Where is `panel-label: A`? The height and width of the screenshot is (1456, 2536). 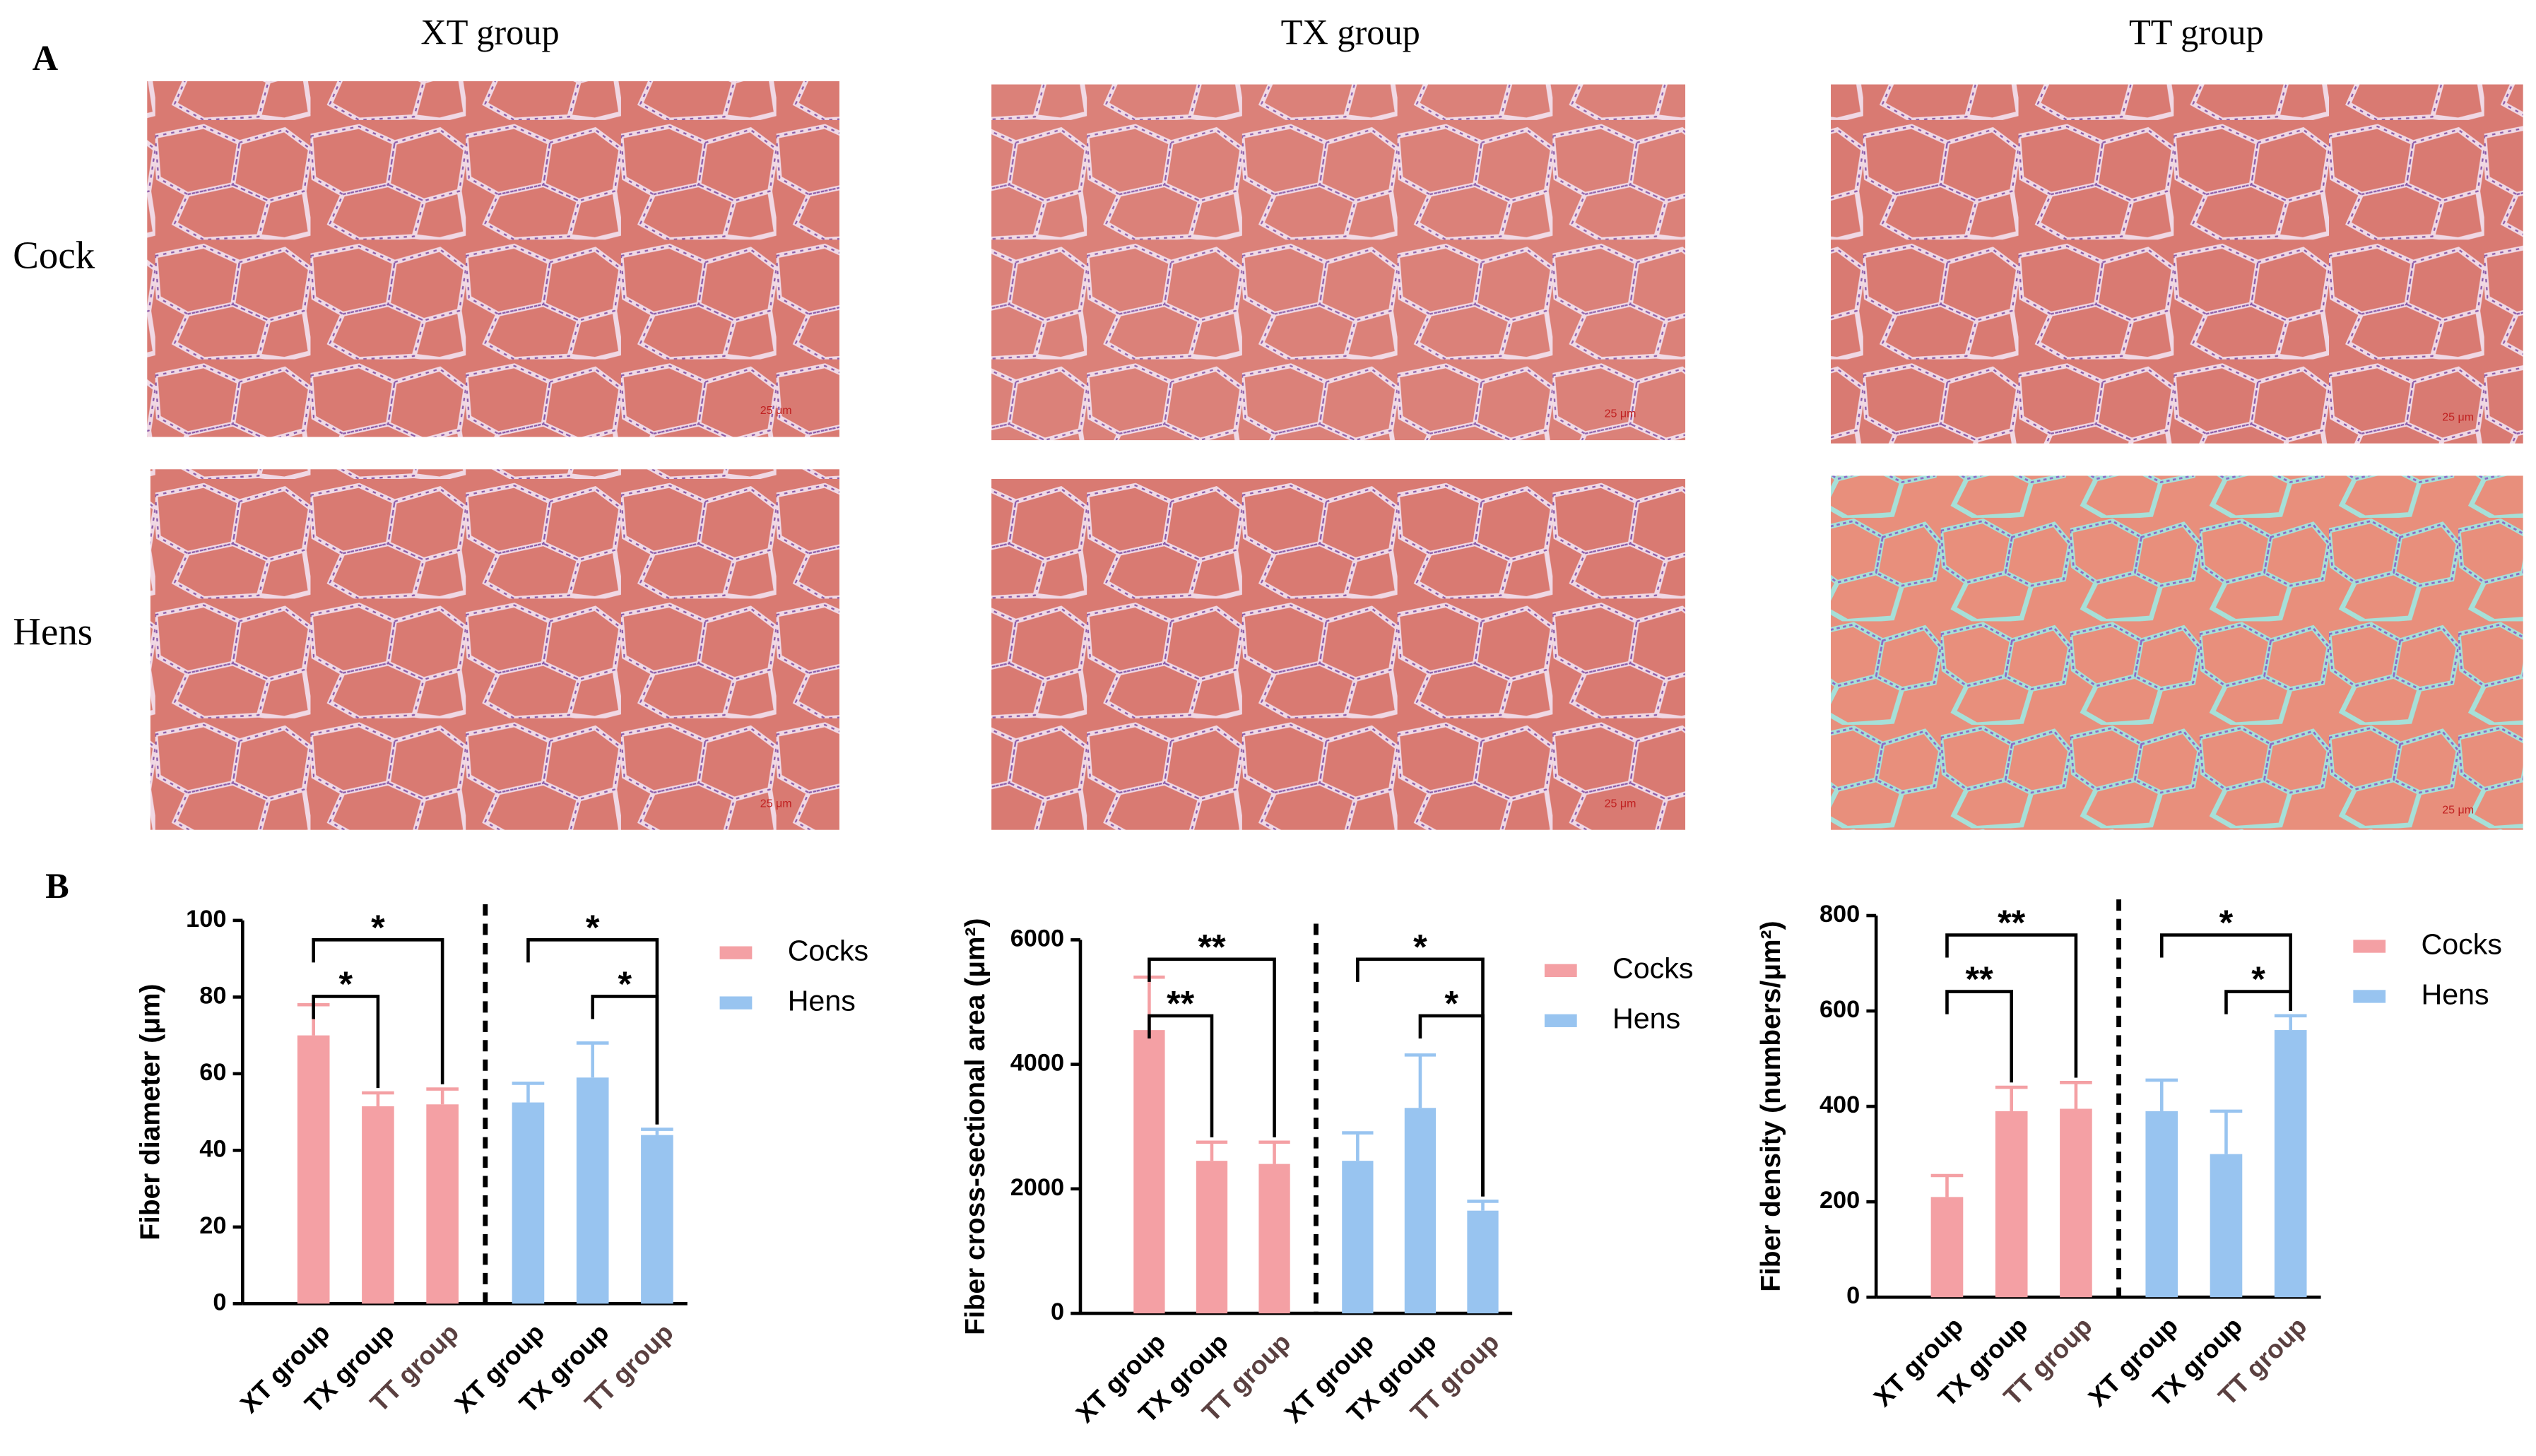 panel-label: A is located at coordinates (45, 58).